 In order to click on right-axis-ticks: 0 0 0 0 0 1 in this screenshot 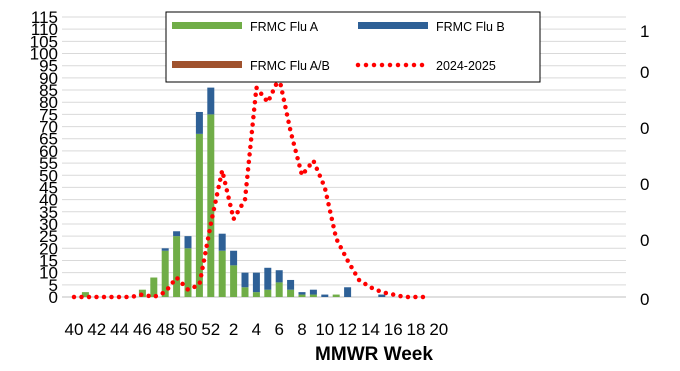, I will do `click(644, 165)`.